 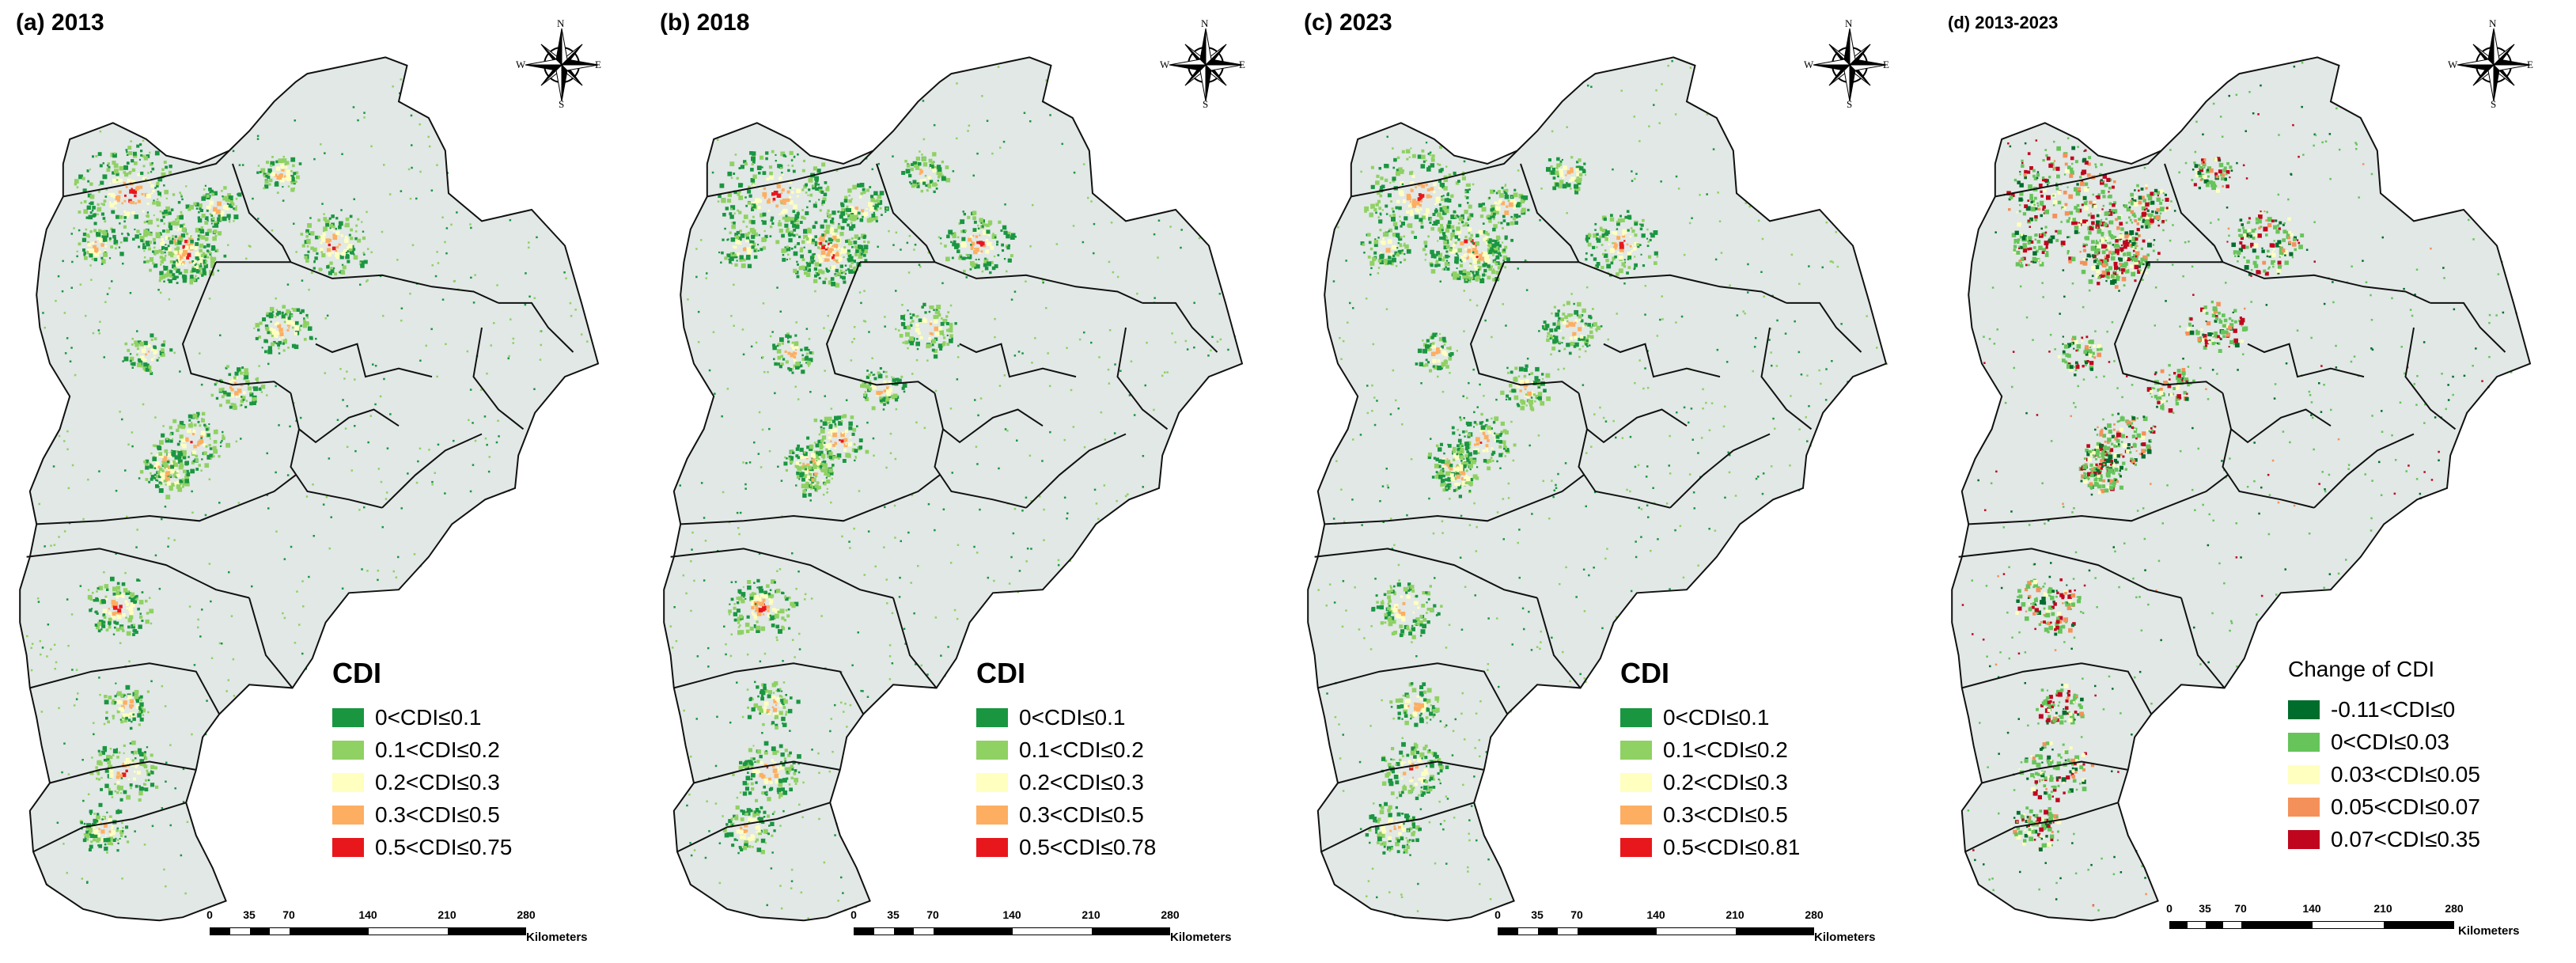 What do you see at coordinates (1088, 847) in the screenshot?
I see `legend-label: 0.5<CDI≤0.78` at bounding box center [1088, 847].